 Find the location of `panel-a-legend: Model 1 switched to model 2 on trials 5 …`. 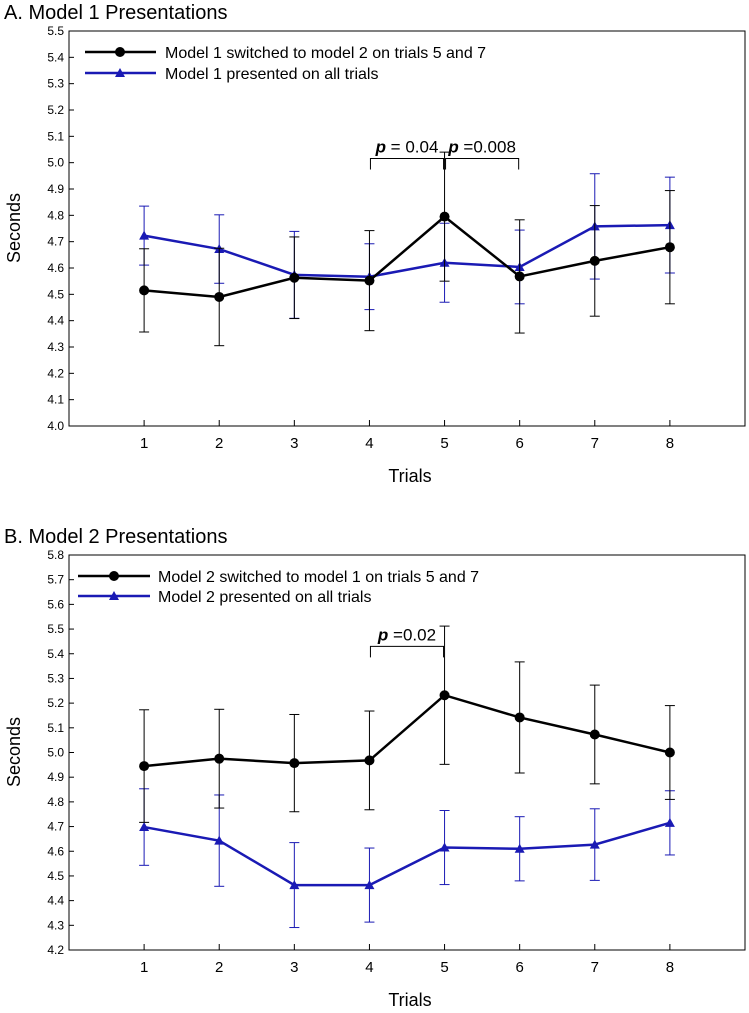

panel-a-legend: Model 1 switched to model 2 on trials 5 … is located at coordinates (285, 64).